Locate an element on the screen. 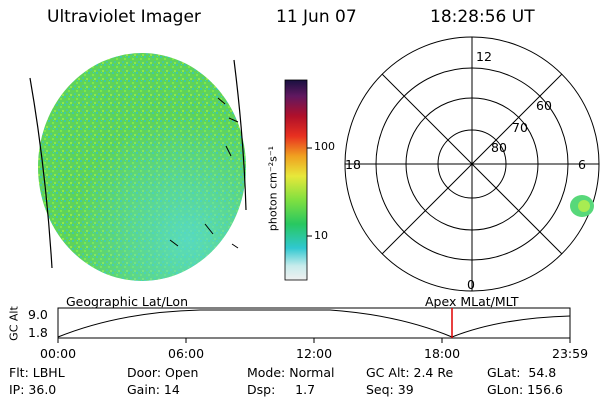  orbit-xtick-1200: 12:00 is located at coordinates (314, 353).